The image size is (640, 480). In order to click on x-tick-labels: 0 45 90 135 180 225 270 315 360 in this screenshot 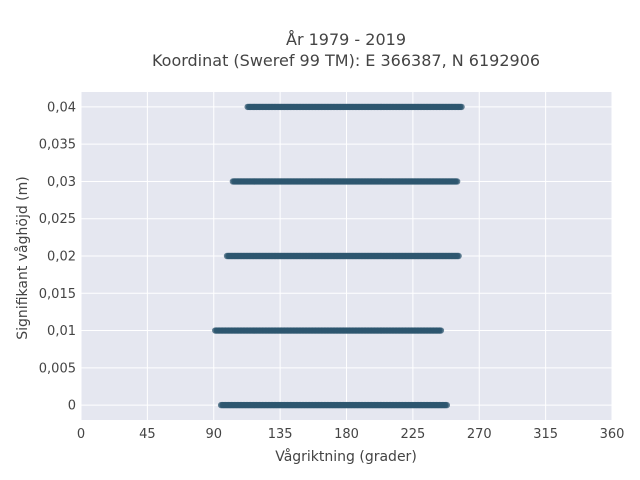, I will do `click(351, 434)`.